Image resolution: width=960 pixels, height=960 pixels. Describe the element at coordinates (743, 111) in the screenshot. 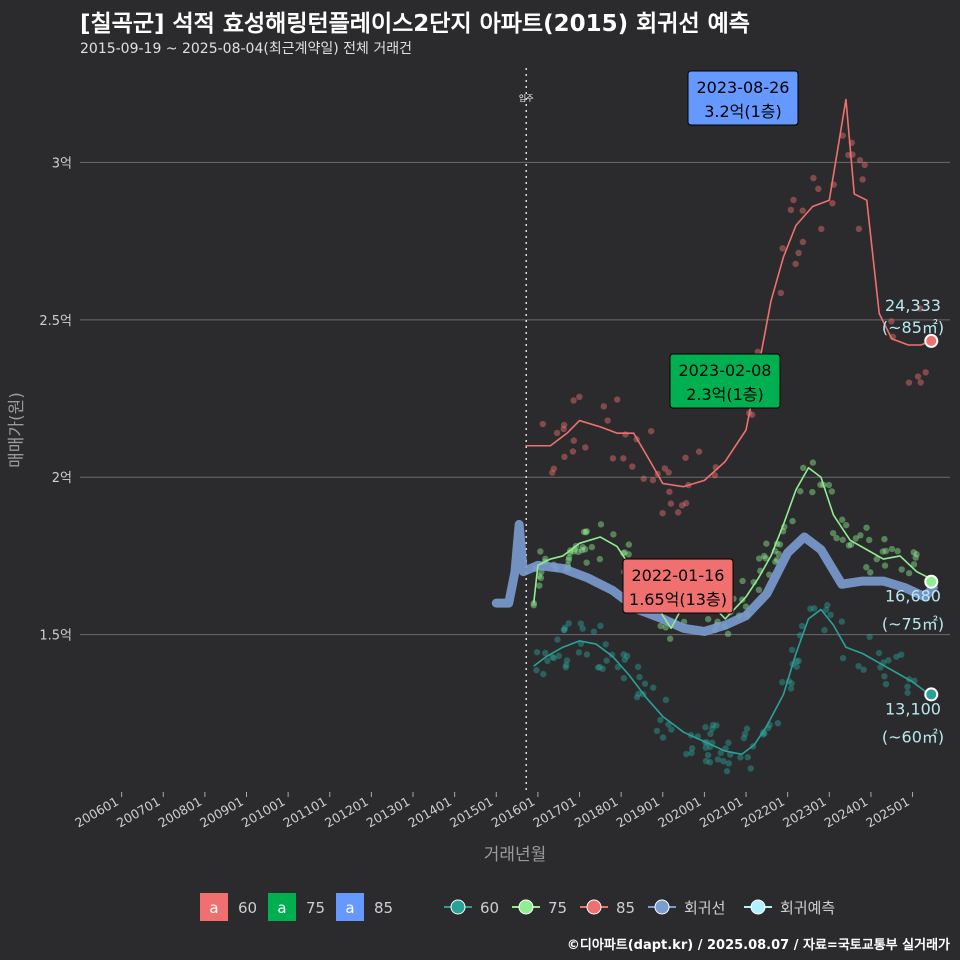

I see `annotation-value-85: 3.2억(1층)` at that location.